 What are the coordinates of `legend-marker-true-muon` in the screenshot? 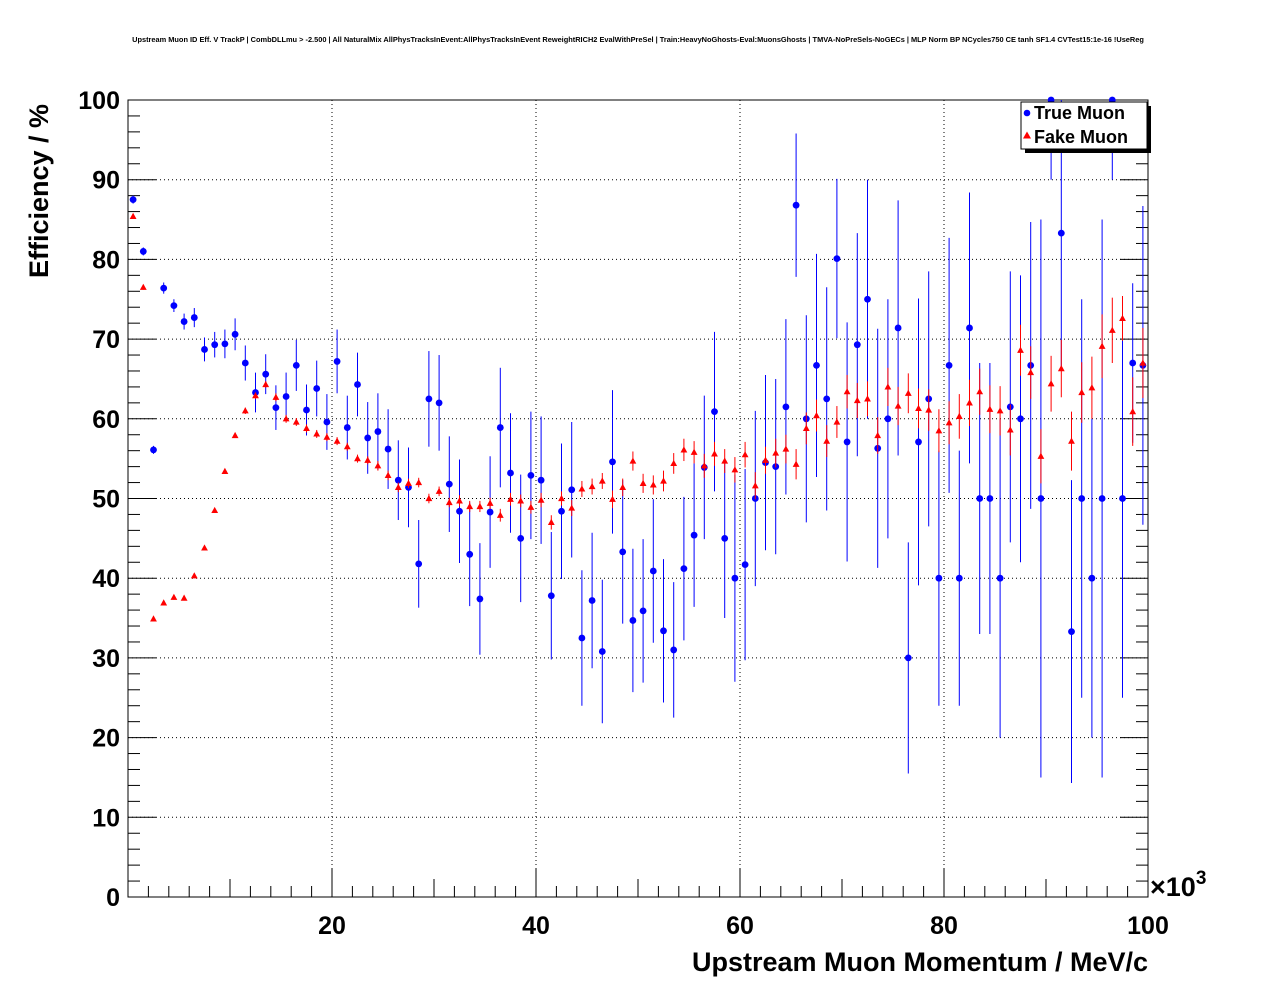 It's located at (1027, 113).